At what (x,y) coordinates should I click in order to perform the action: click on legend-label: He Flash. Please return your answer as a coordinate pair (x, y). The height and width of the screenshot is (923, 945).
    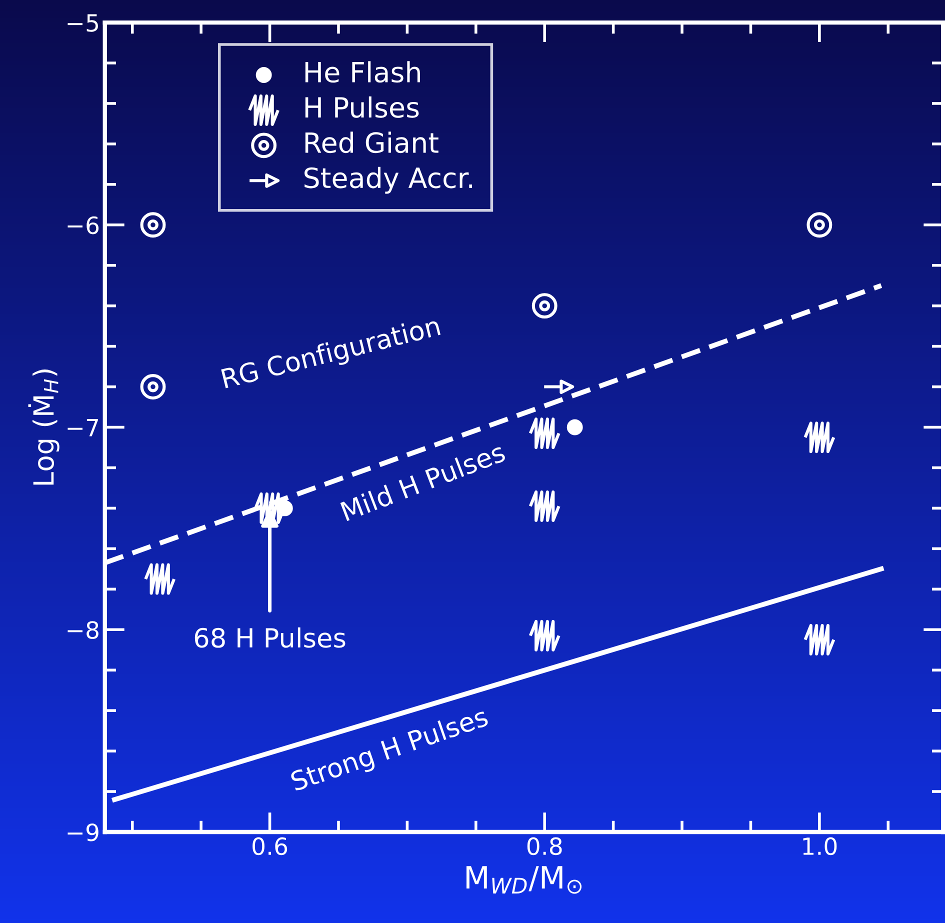
    Looking at the image, I should click on (362, 72).